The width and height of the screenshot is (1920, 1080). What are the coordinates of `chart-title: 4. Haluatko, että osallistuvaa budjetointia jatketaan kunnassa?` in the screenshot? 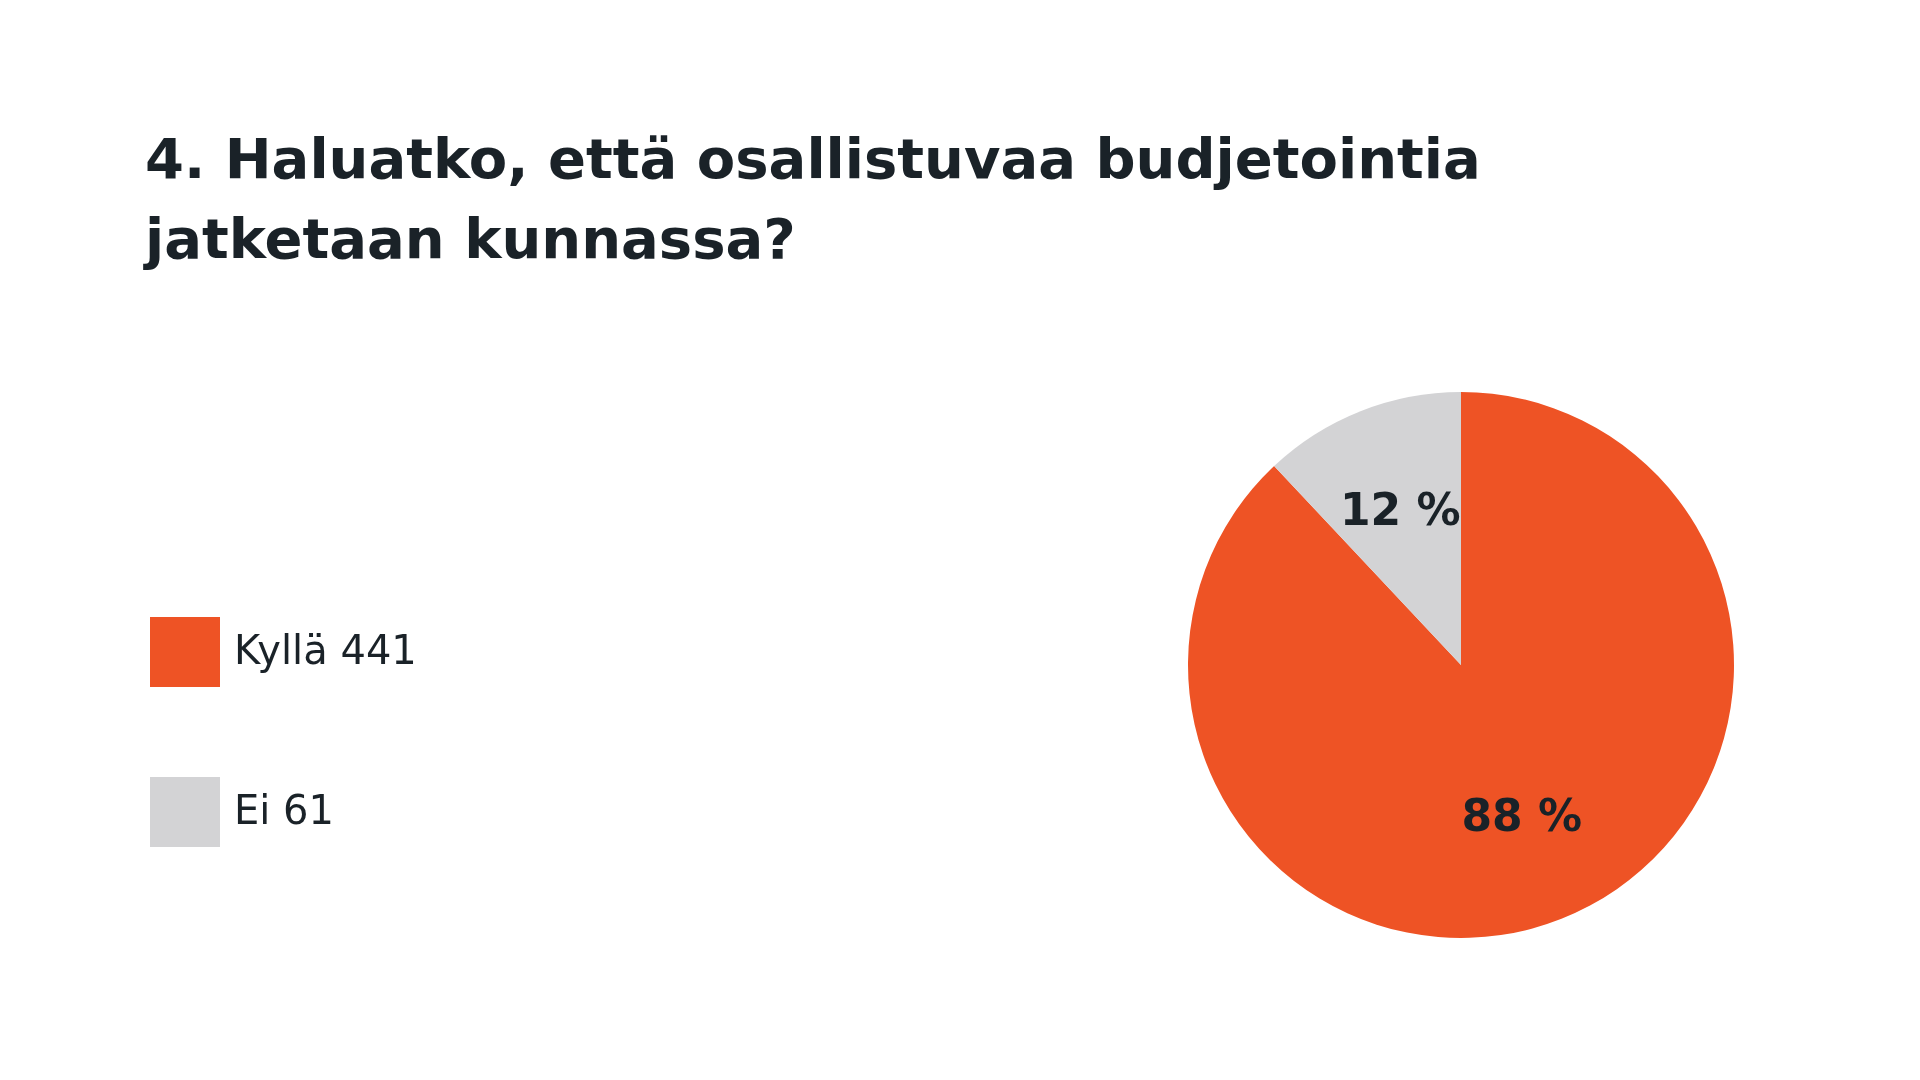 It's located at (812, 198).